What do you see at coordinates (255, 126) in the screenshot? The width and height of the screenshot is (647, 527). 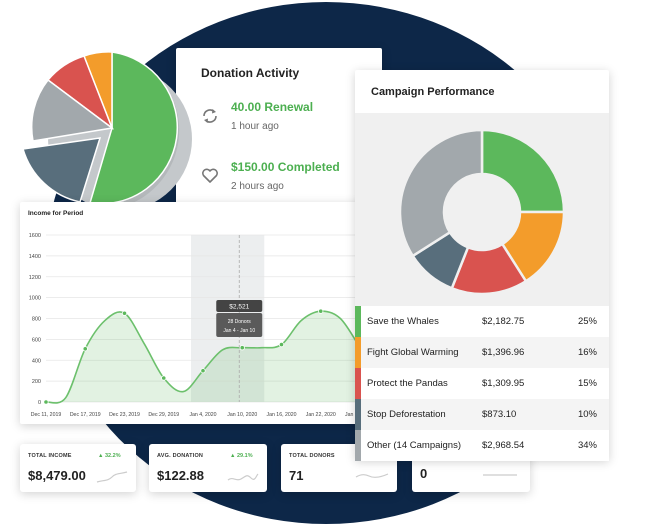 I see `activity-time: 1 hour ago` at bounding box center [255, 126].